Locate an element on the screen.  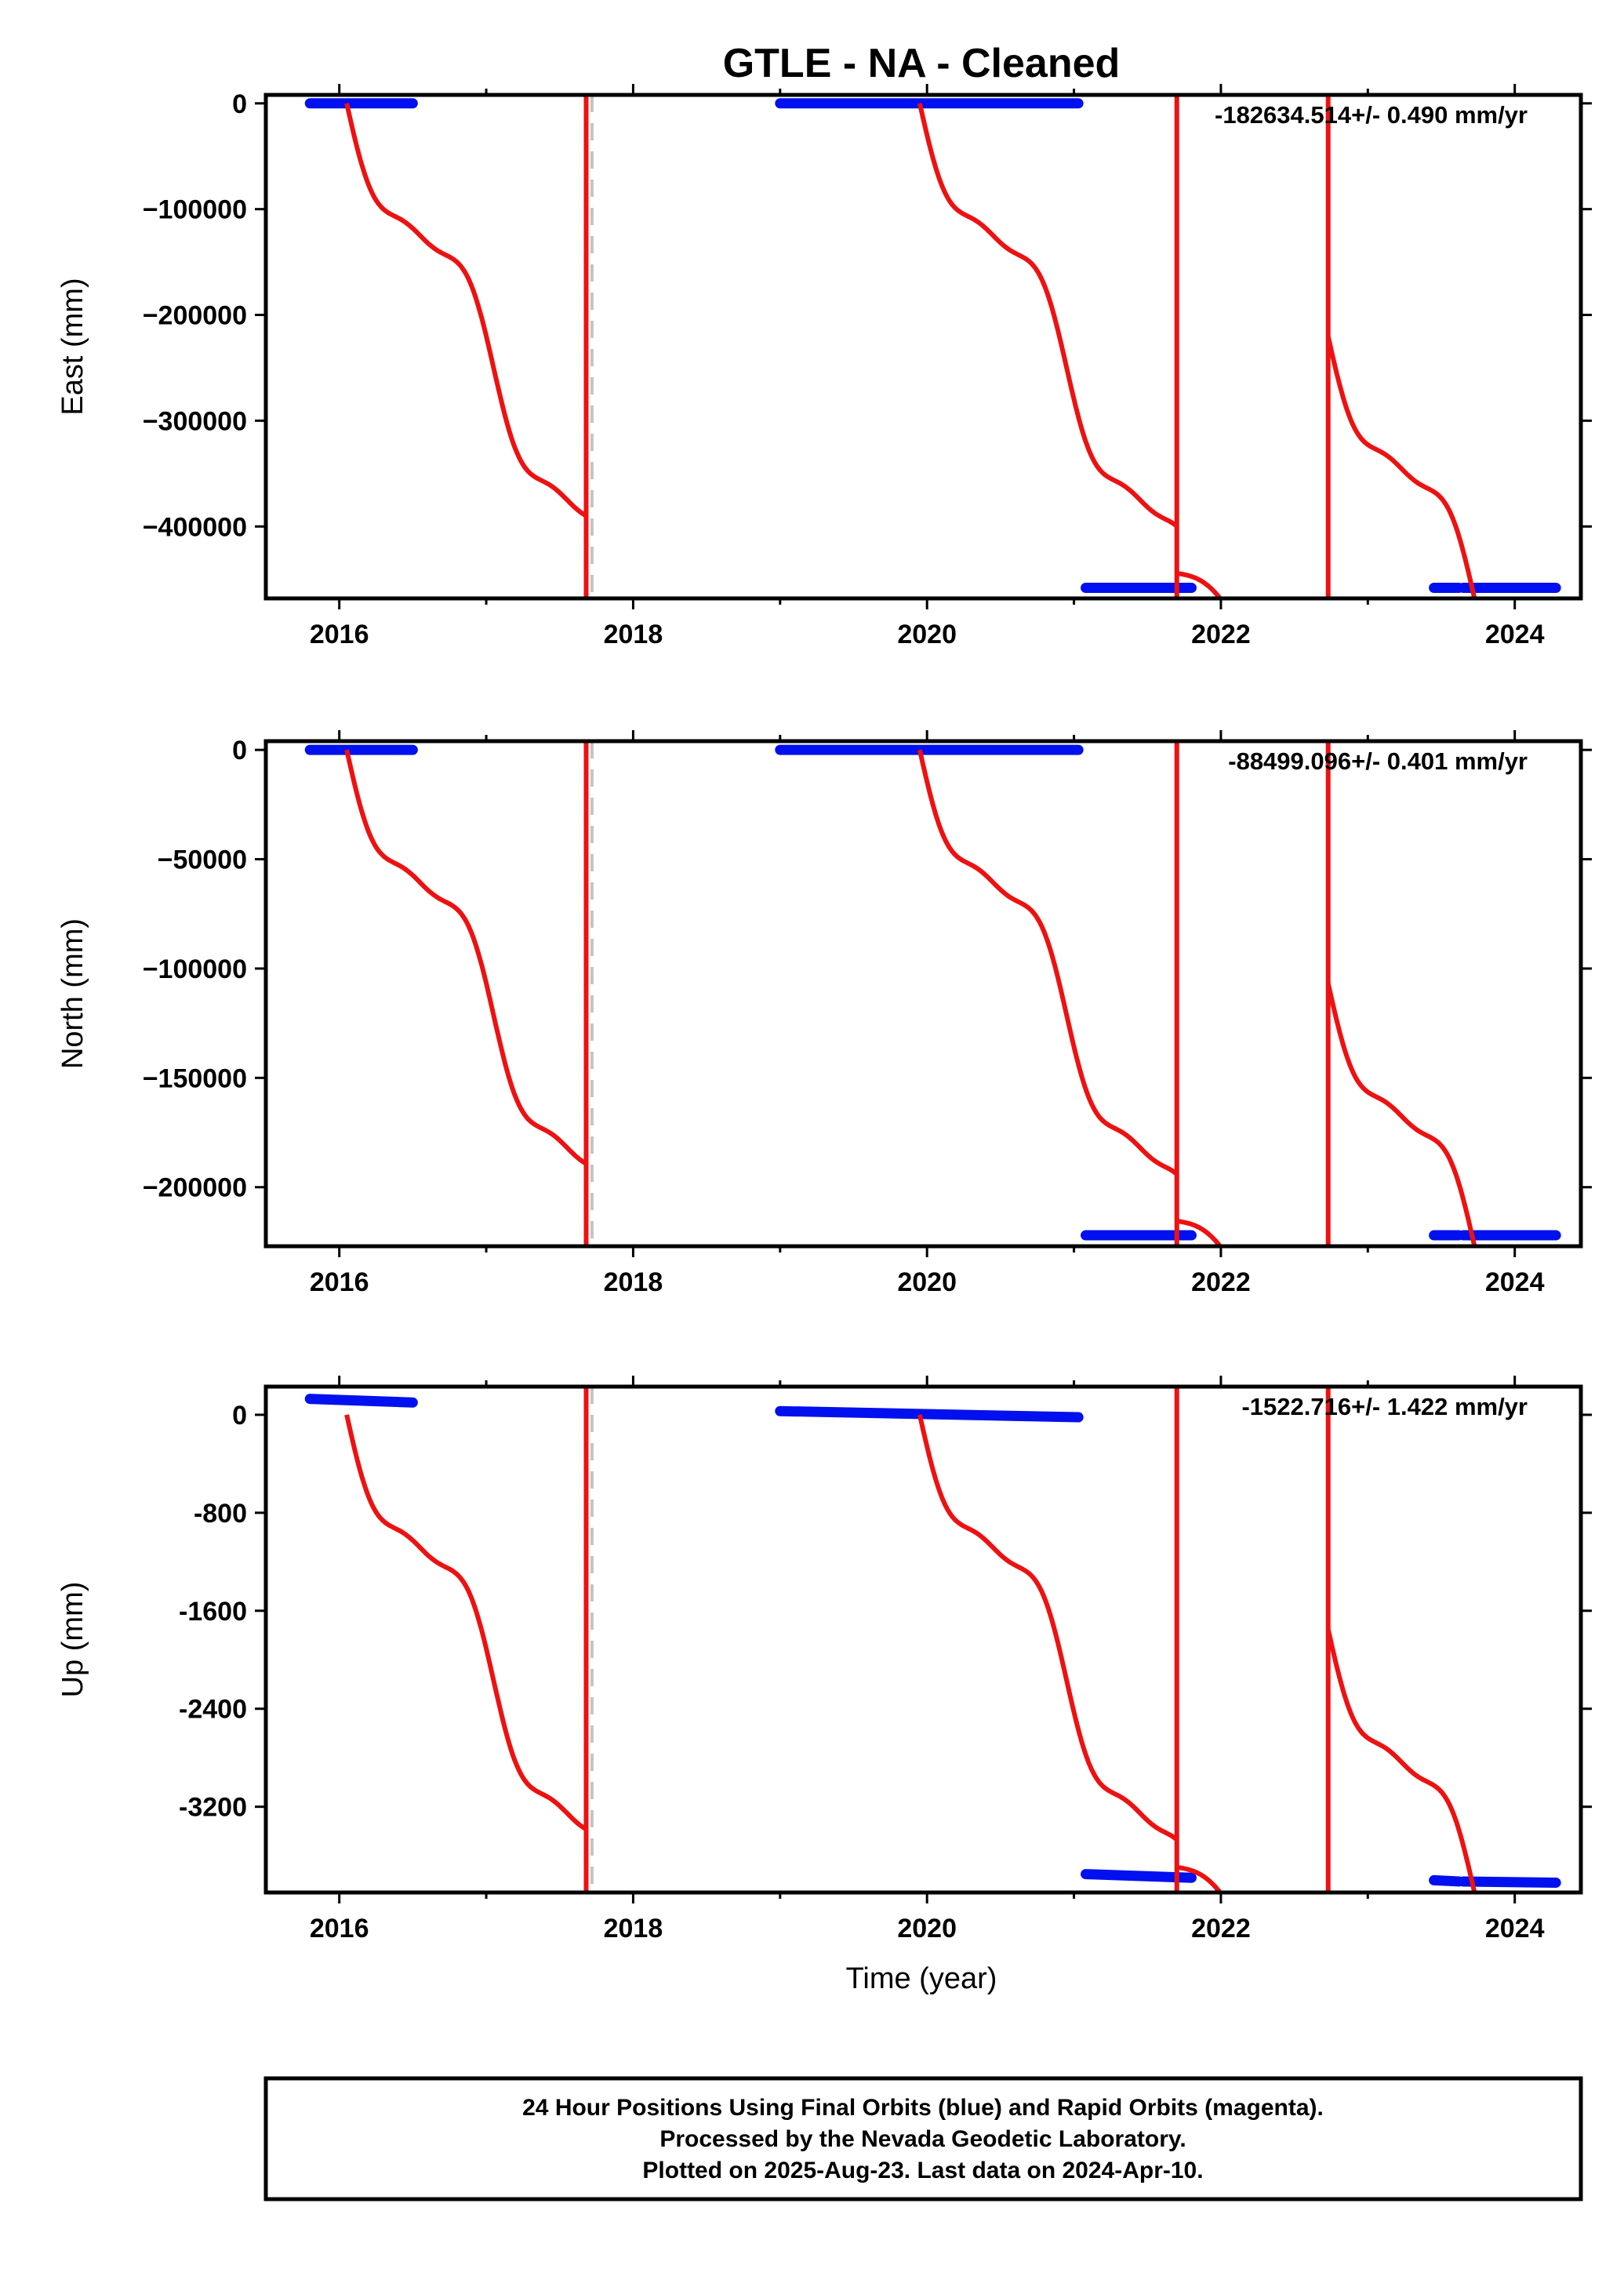
y-axis-label: North (mm) is located at coordinates (73, 993).